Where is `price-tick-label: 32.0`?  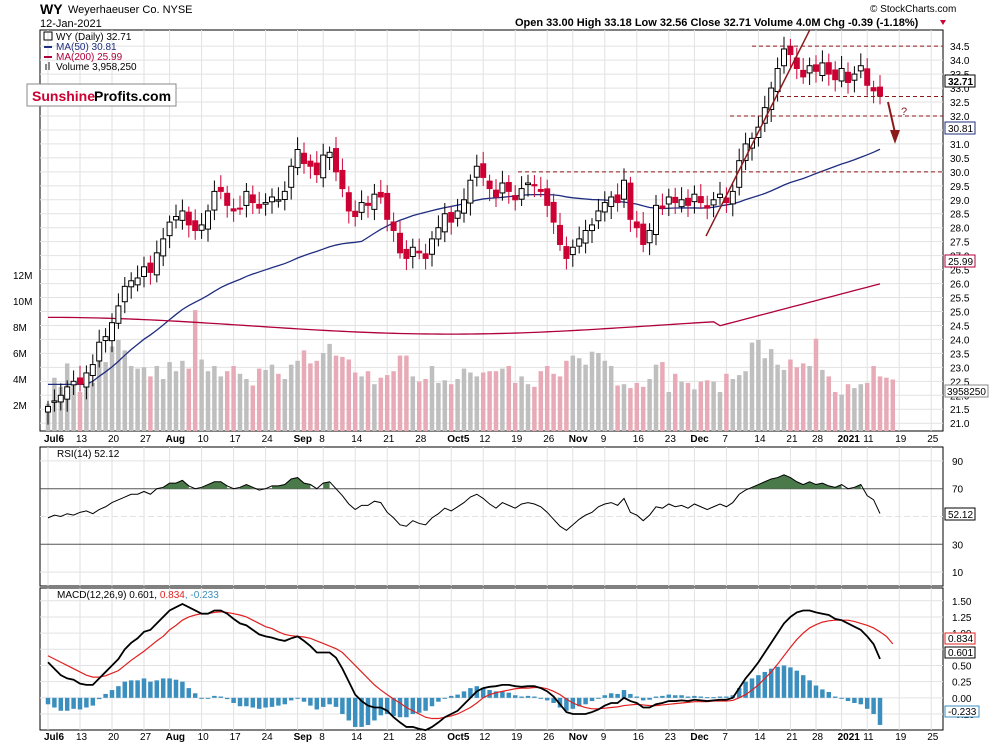
price-tick-label: 32.0 is located at coordinates (960, 117).